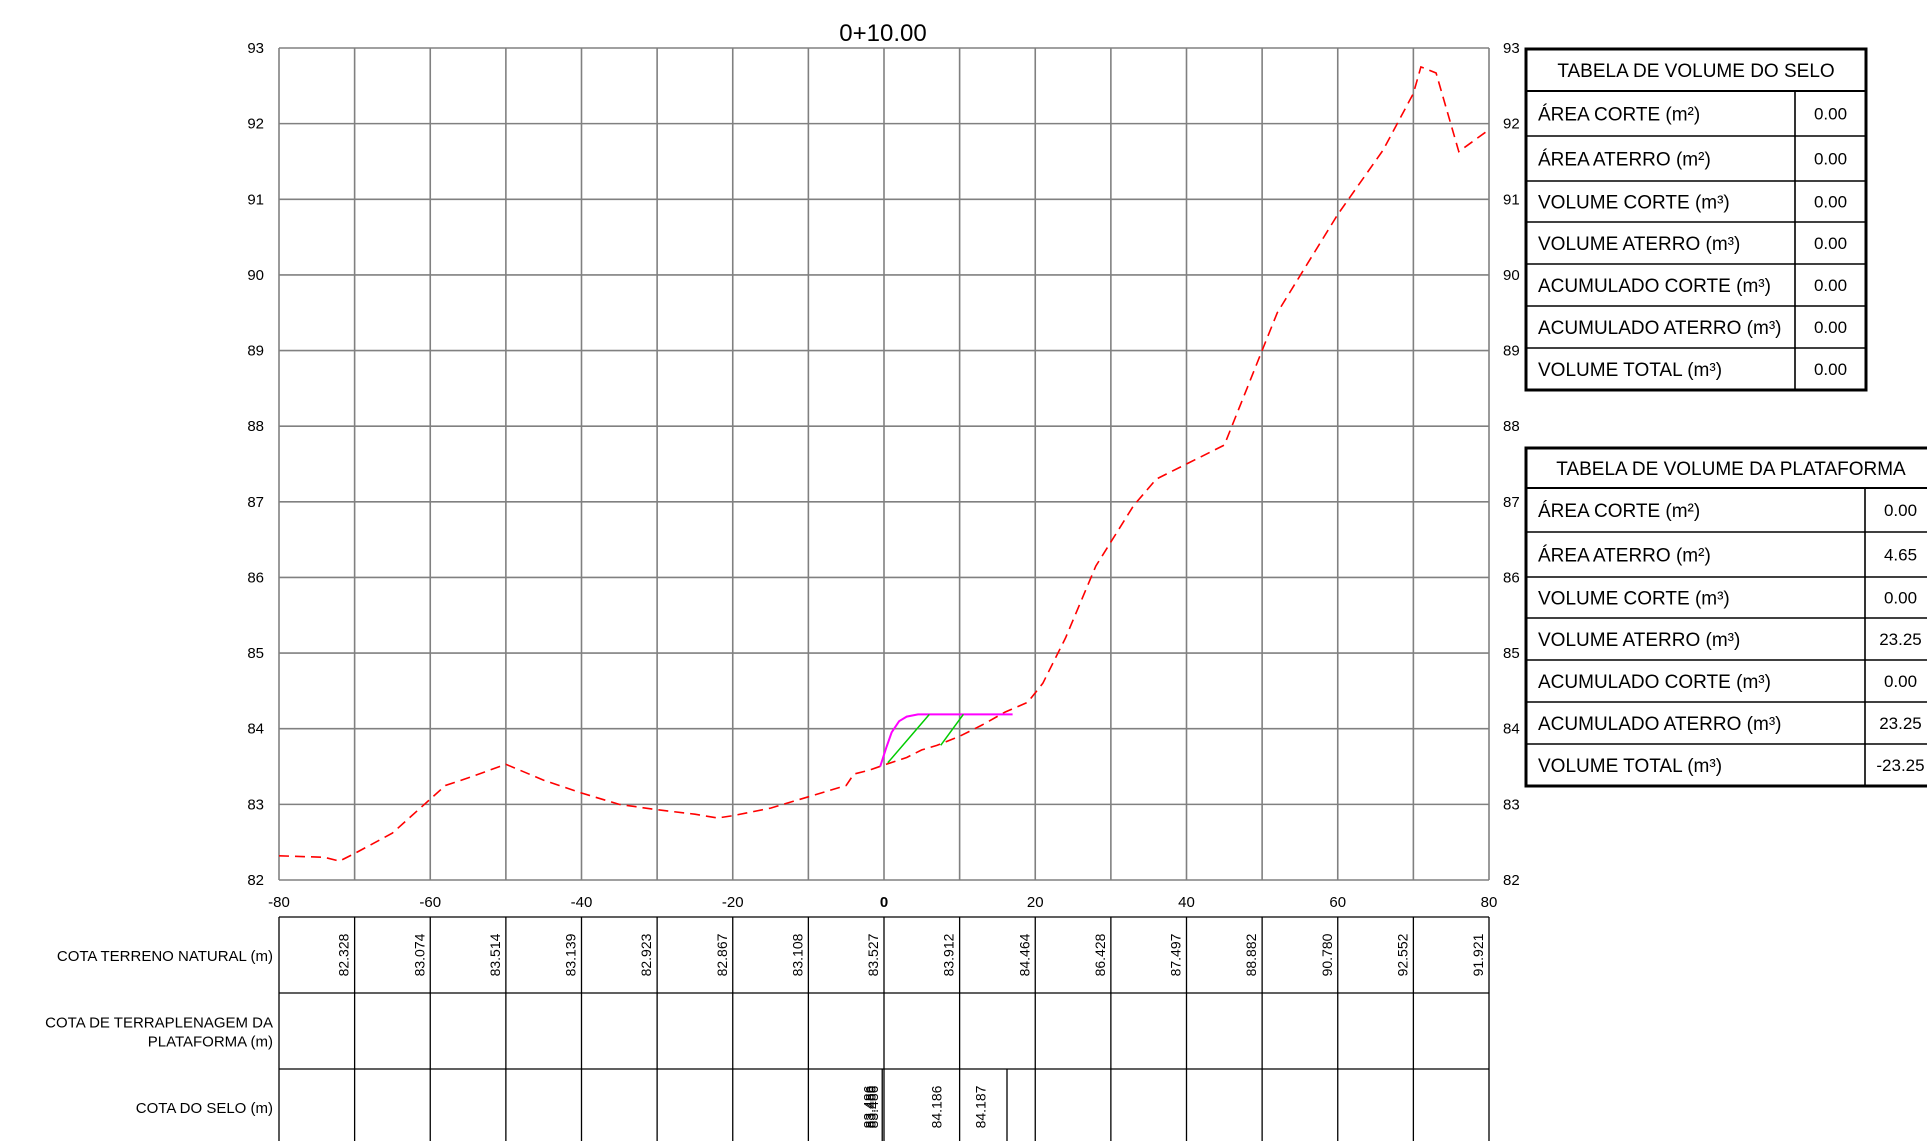 This screenshot has width=1927, height=1141. I want to click on terrain-elevation-value: 83.108, so click(797, 954).